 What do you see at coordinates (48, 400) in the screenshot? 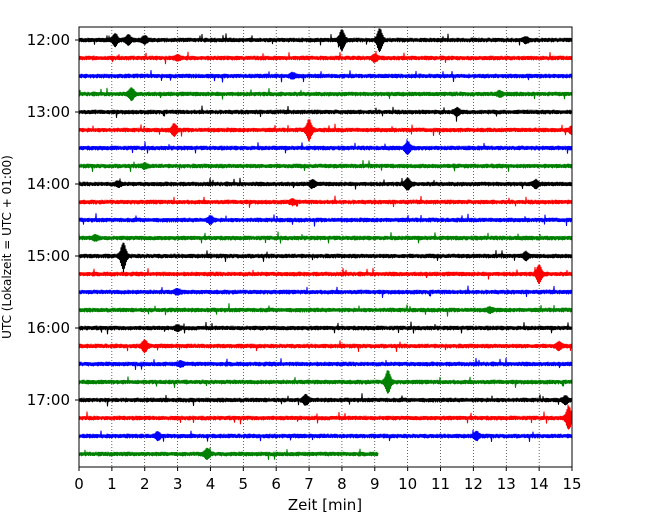
I see `y-tick-label: 17:00` at bounding box center [48, 400].